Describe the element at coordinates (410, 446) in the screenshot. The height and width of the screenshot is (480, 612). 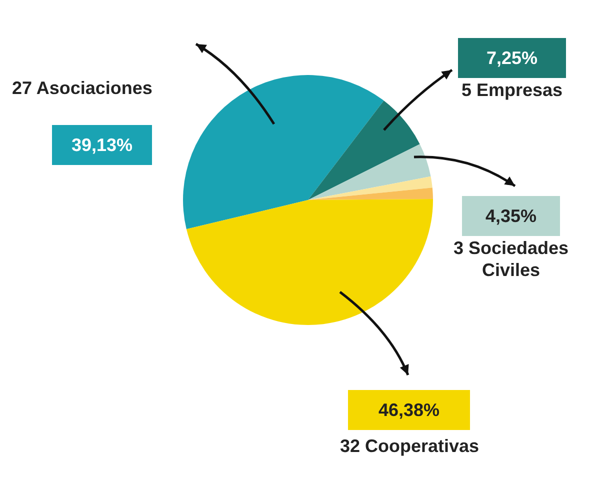
I see `slice-label: 32 Cooperativas` at that location.